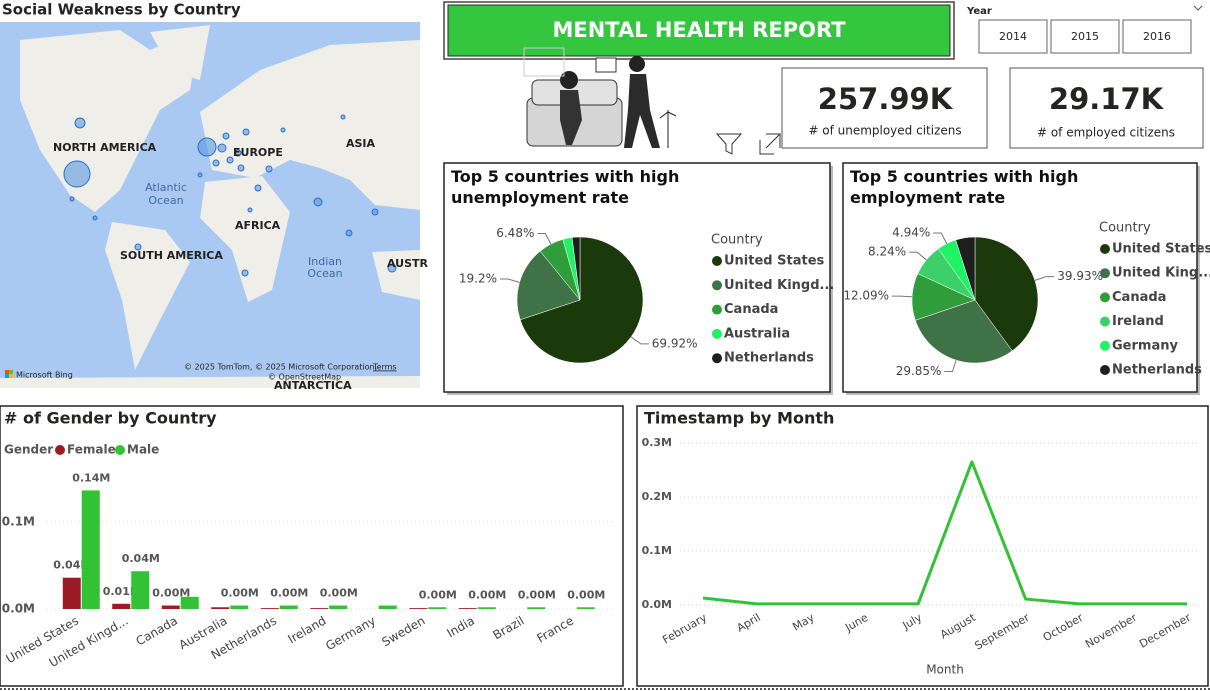 The height and width of the screenshot is (691, 1210). Describe the element at coordinates (91, 450) in the screenshot. I see `legend-label: Female` at that location.